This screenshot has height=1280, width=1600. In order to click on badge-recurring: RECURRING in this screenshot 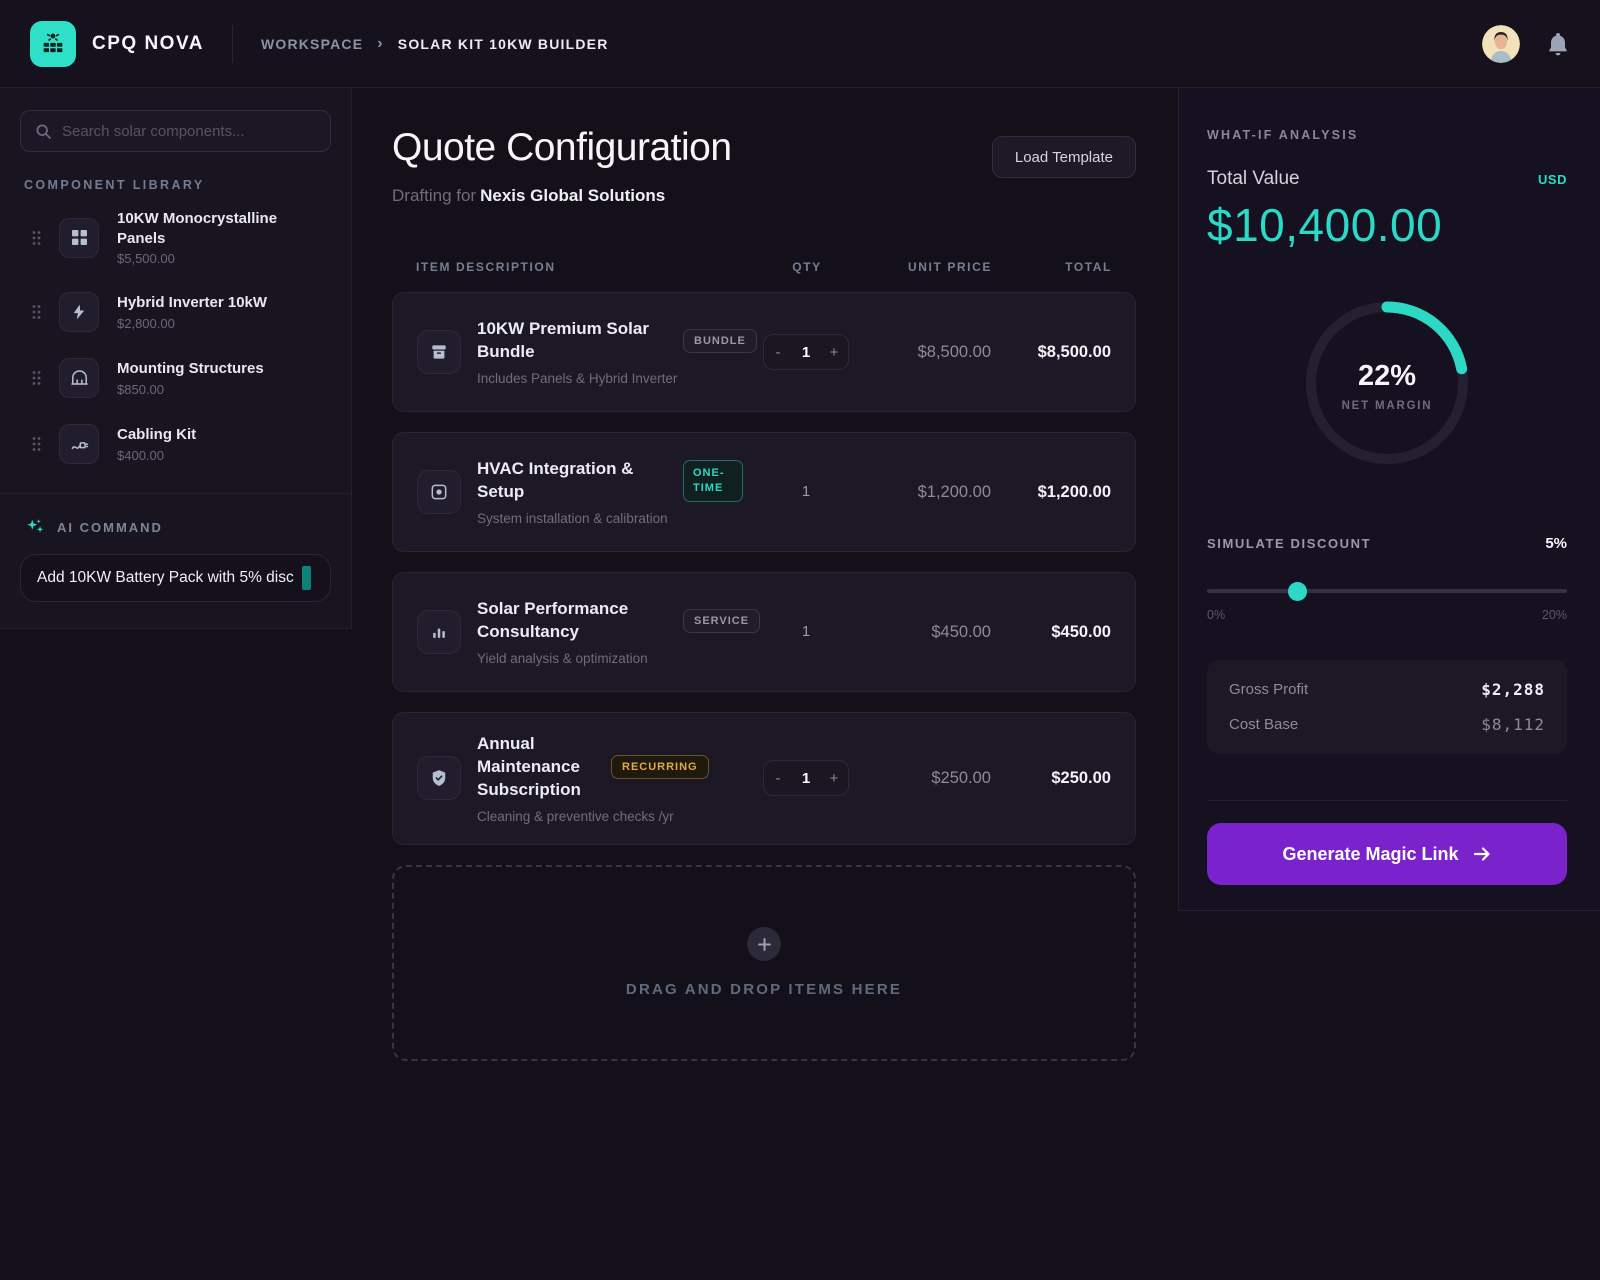, I will do `click(660, 767)`.